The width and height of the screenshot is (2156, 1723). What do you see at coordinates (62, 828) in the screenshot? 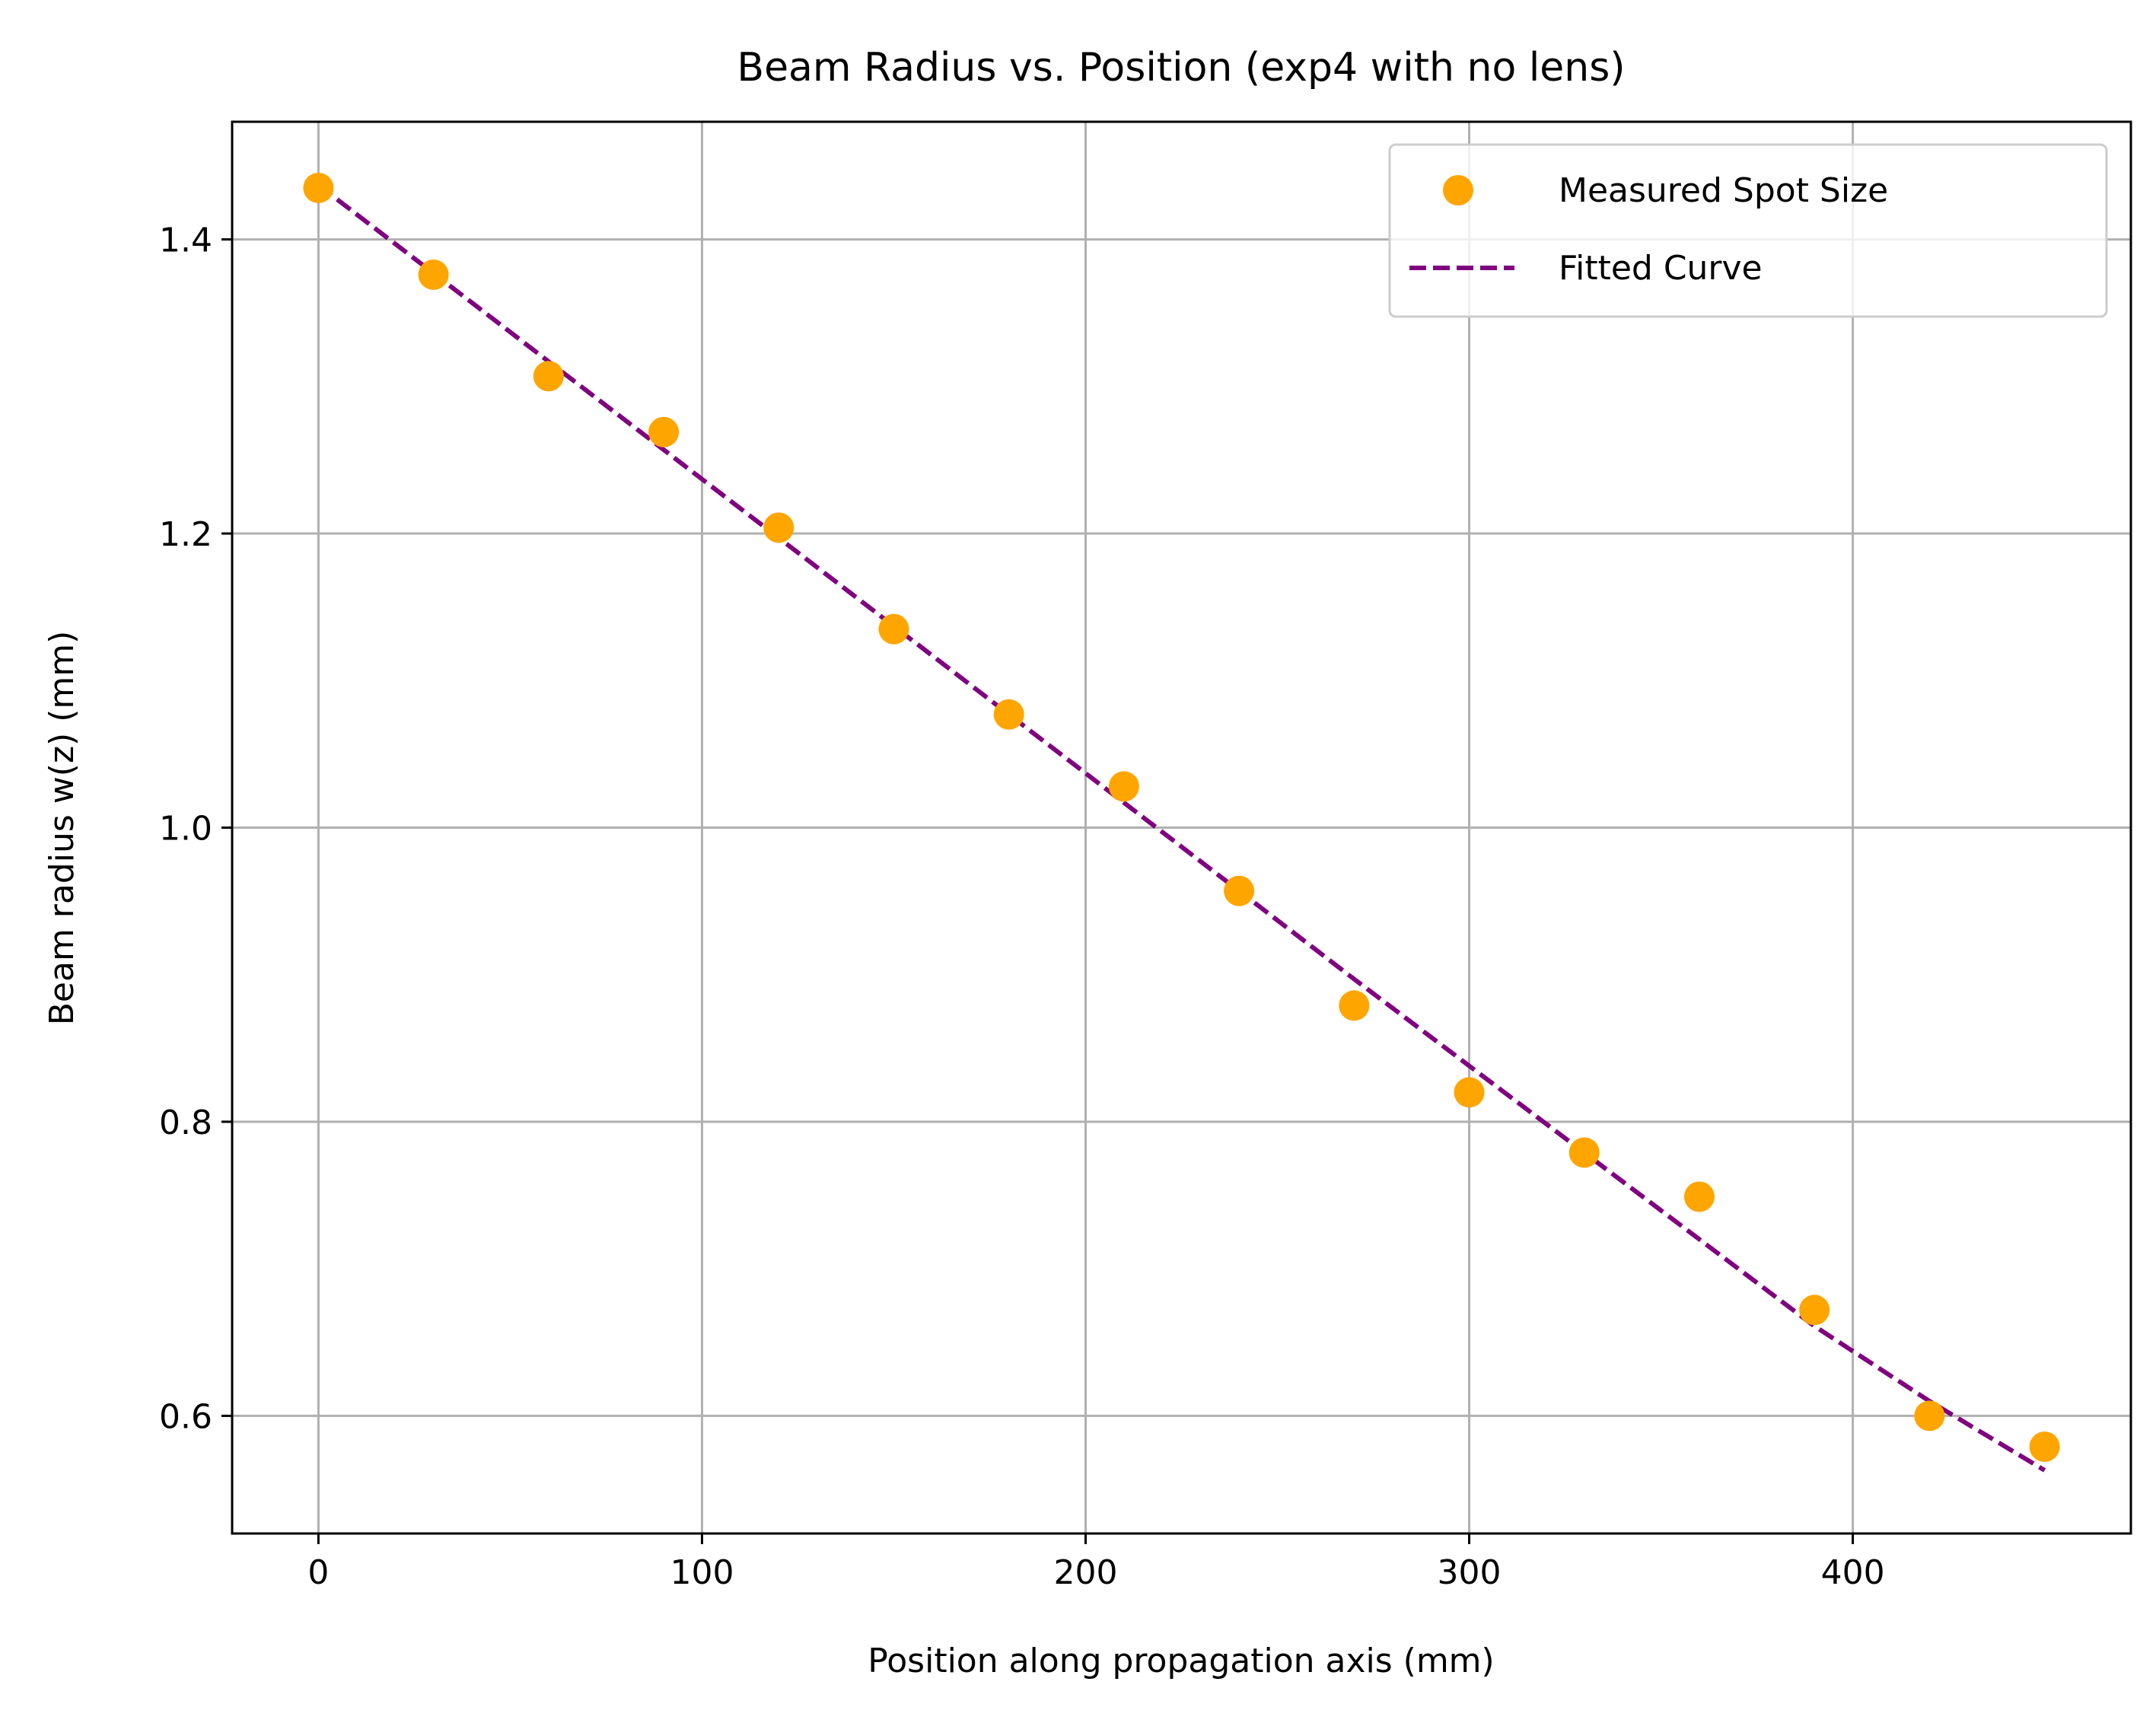
I see `y-axis-label: Beam radius w(z) (mm)` at bounding box center [62, 828].